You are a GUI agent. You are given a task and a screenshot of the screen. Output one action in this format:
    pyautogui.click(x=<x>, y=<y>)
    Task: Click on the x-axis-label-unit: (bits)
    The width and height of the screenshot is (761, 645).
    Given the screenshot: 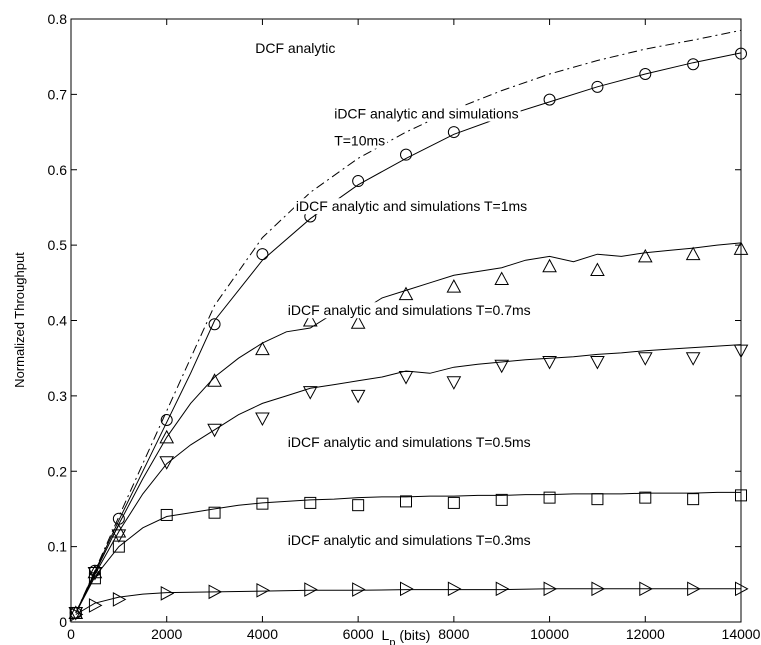 What is the action you would take?
    pyautogui.click(x=412, y=635)
    